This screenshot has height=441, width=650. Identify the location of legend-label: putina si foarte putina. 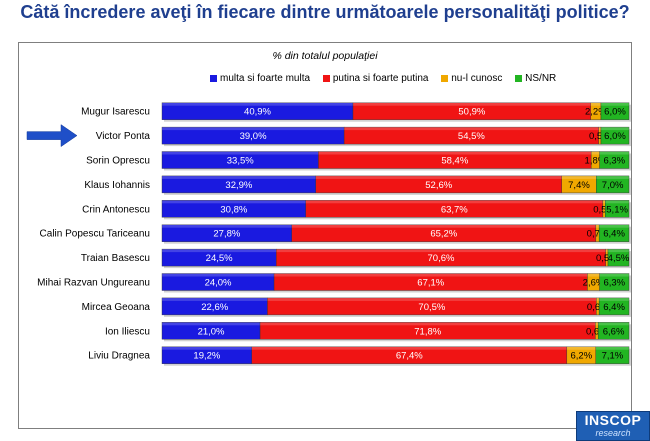
(380, 78).